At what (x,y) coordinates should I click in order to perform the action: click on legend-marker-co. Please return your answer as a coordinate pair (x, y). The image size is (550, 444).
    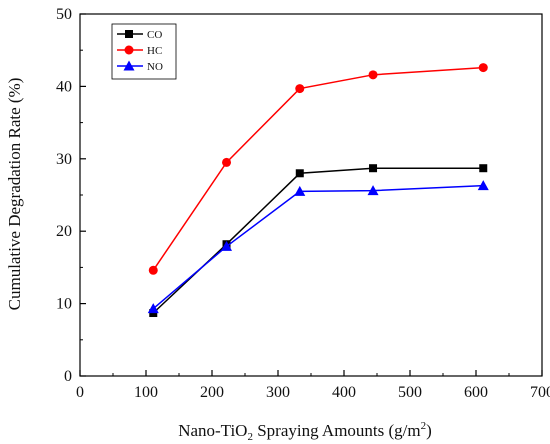
    Looking at the image, I should click on (129, 34).